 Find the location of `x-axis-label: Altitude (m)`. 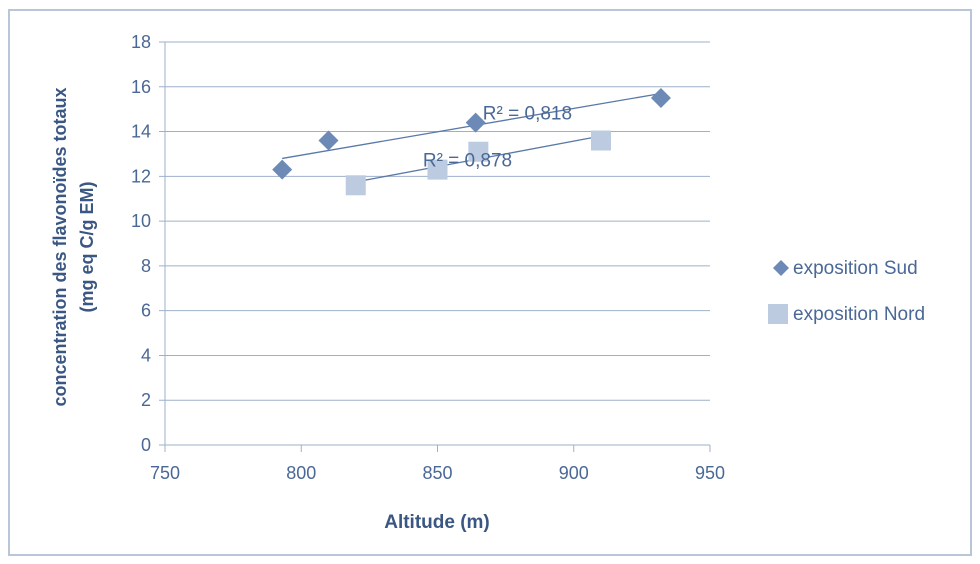

x-axis-label: Altitude (m) is located at coordinates (437, 522).